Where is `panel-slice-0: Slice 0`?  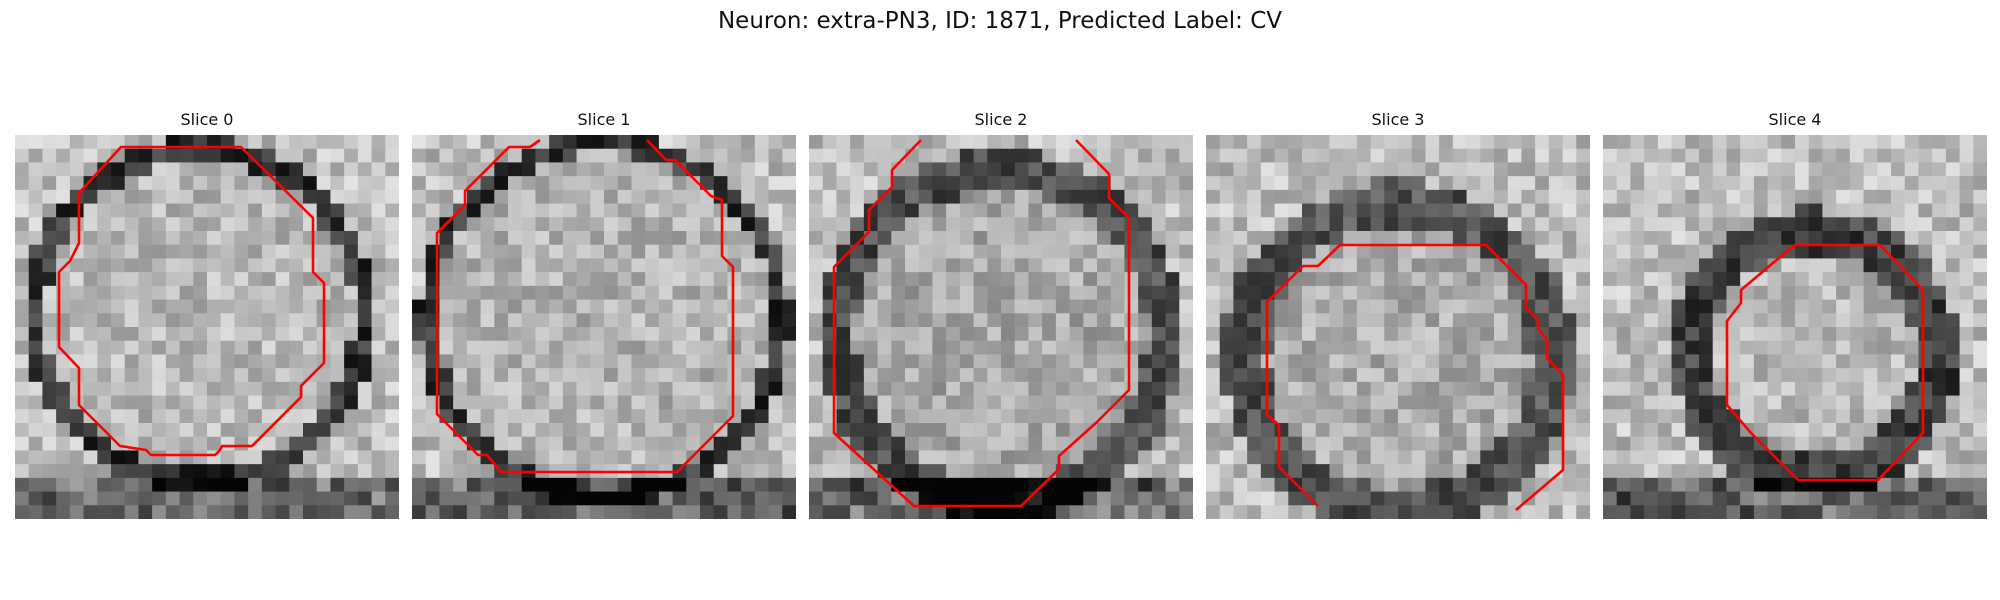 panel-slice-0: Slice 0 is located at coordinates (207, 310).